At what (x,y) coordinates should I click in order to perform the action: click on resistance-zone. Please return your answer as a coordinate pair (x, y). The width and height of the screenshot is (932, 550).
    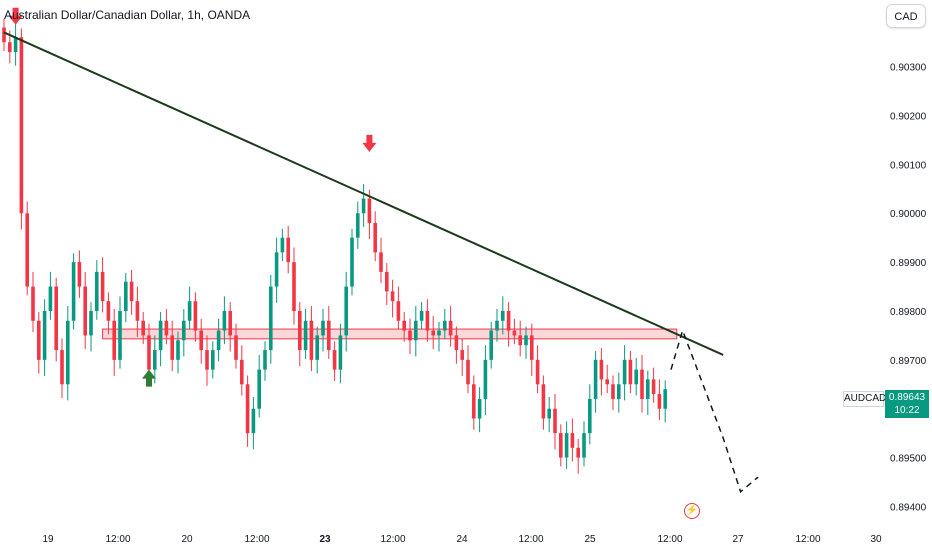
    Looking at the image, I should click on (390, 334).